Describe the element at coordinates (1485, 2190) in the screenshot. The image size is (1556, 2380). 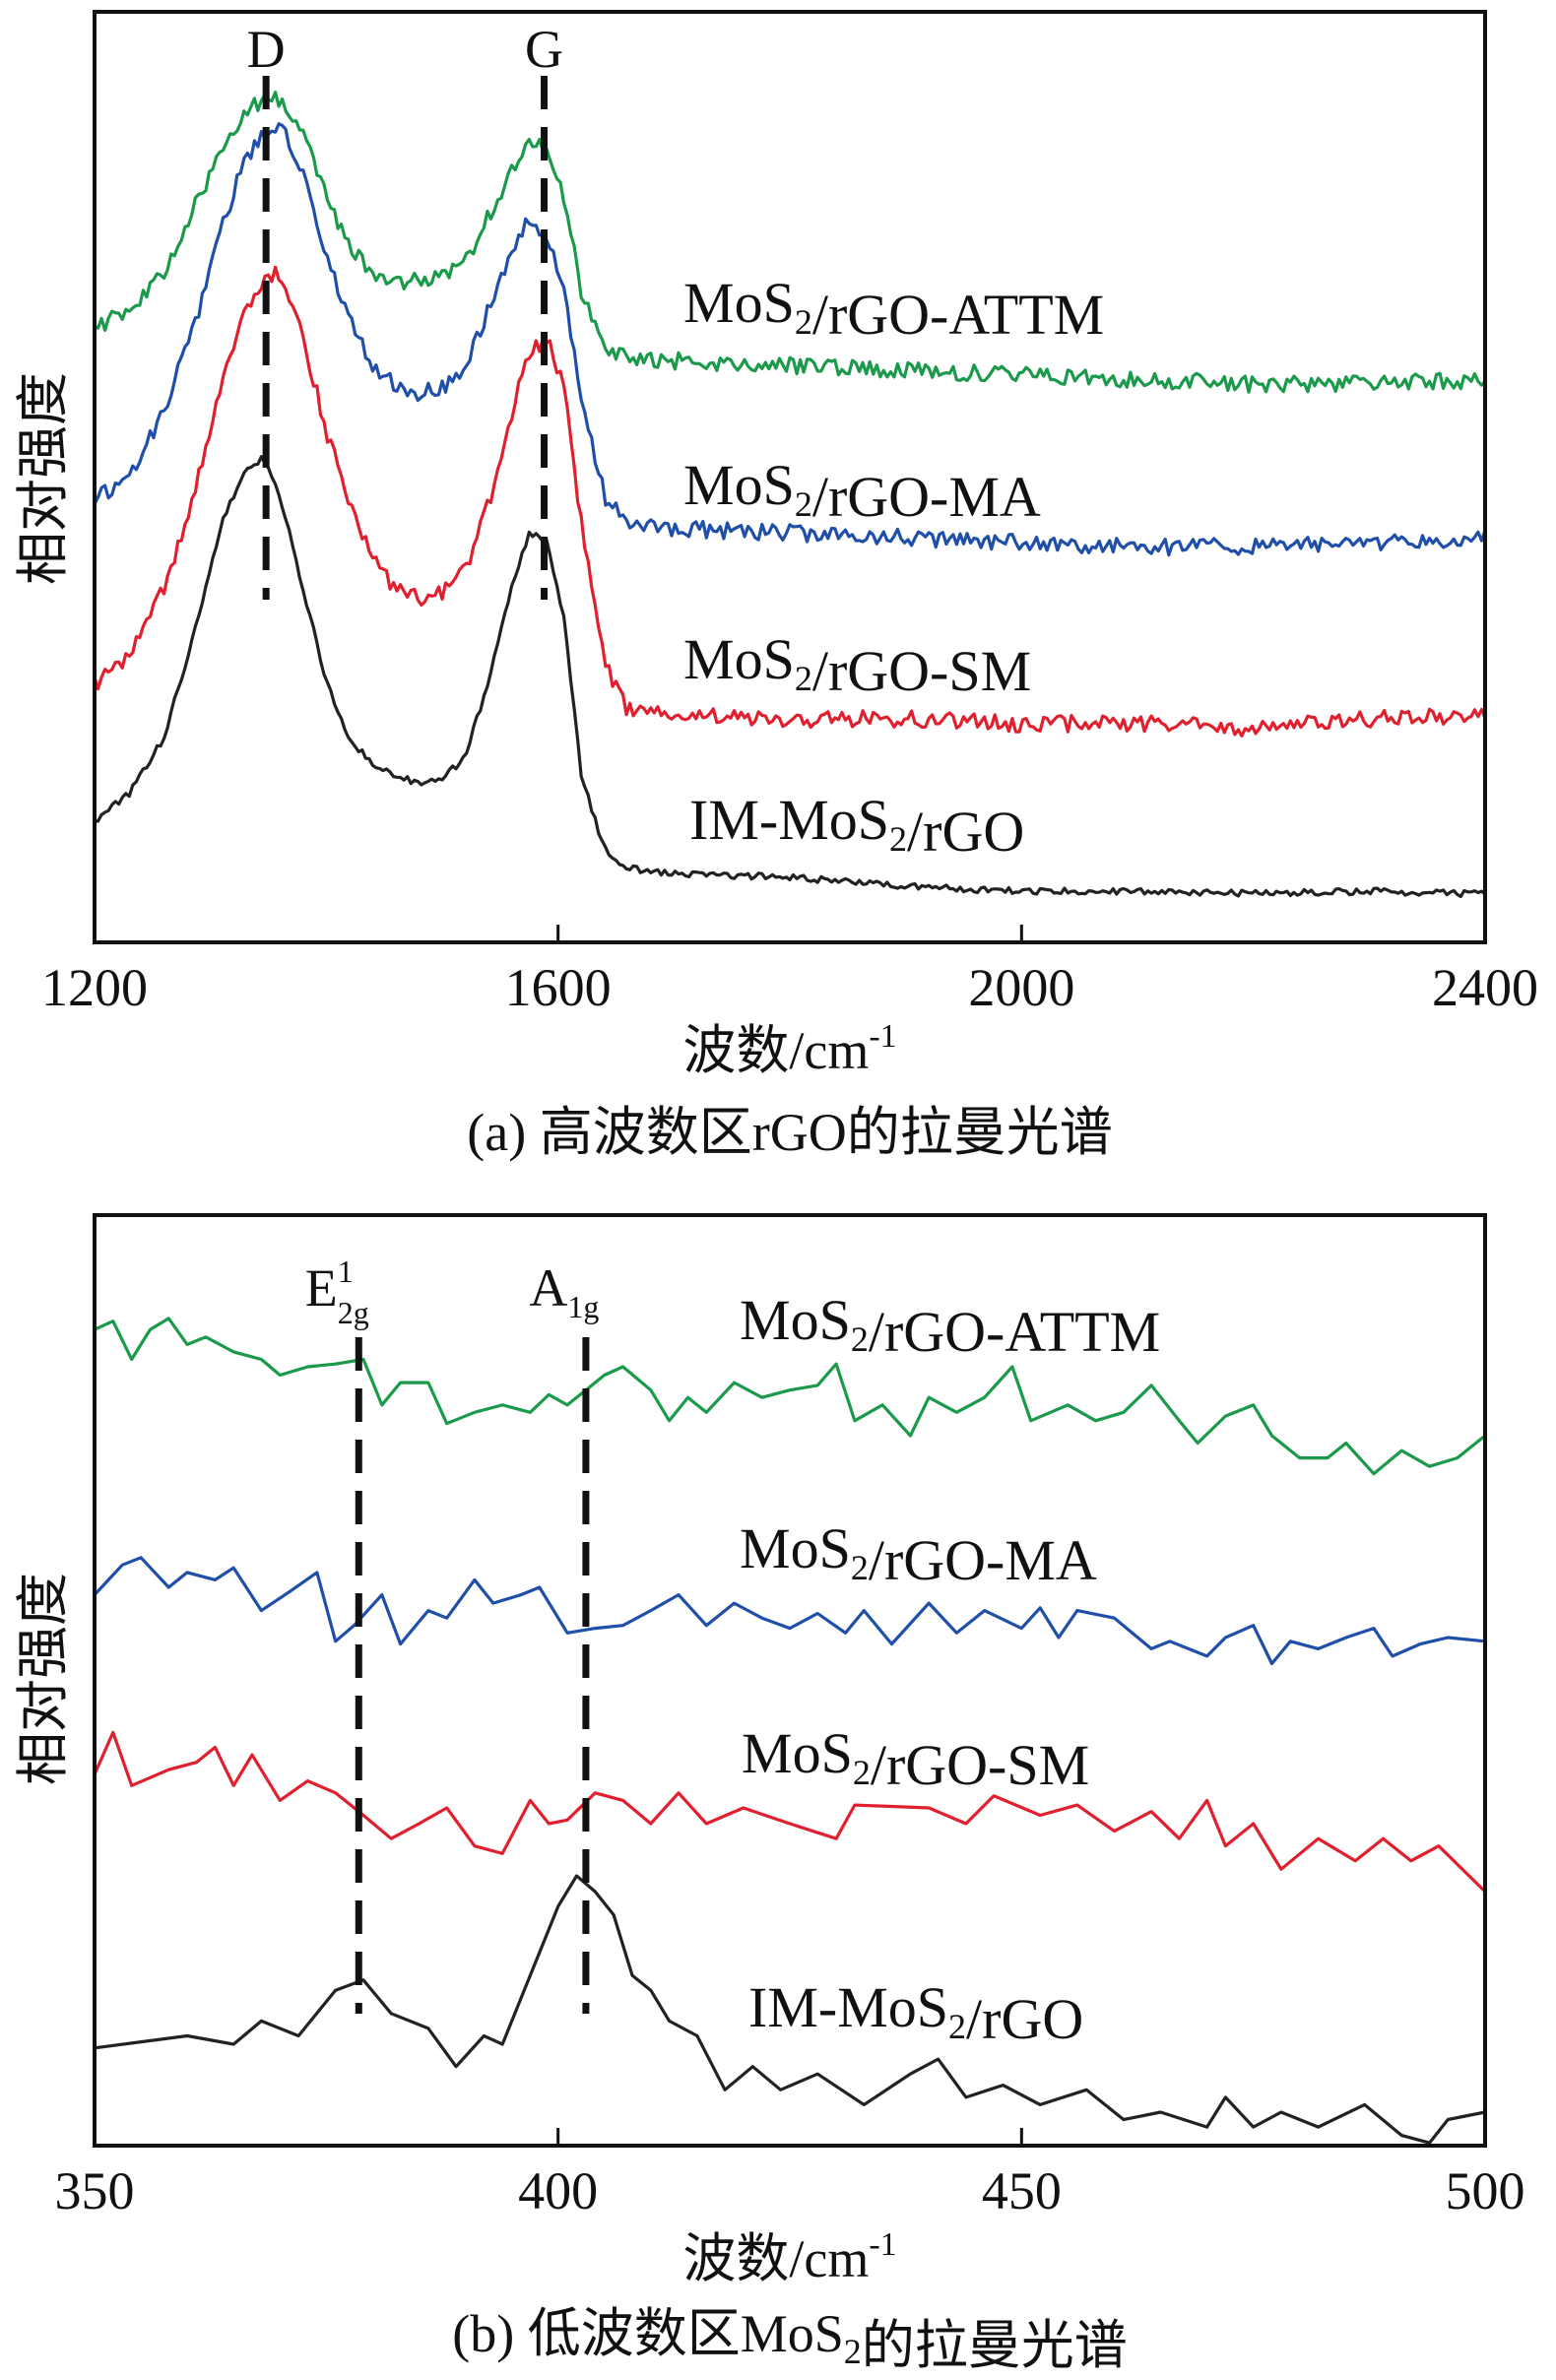
I see `x-tick-label: 500` at that location.